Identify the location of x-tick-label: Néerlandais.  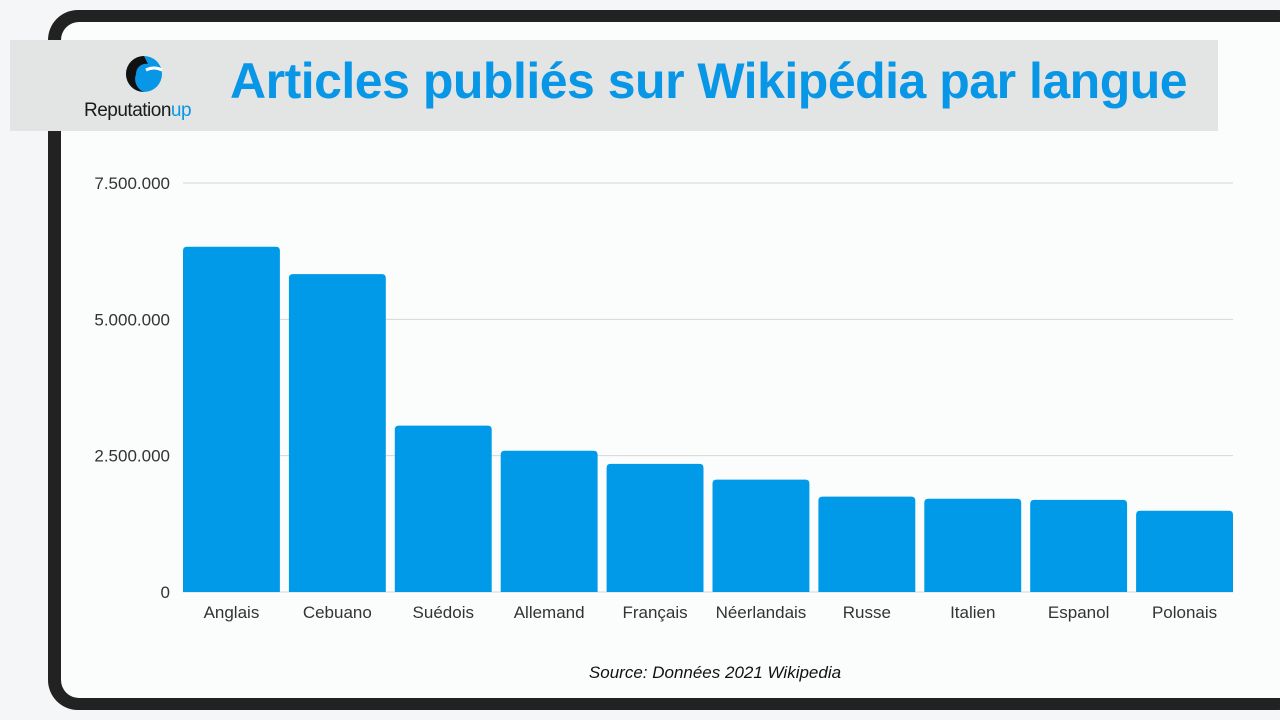
(761, 612).